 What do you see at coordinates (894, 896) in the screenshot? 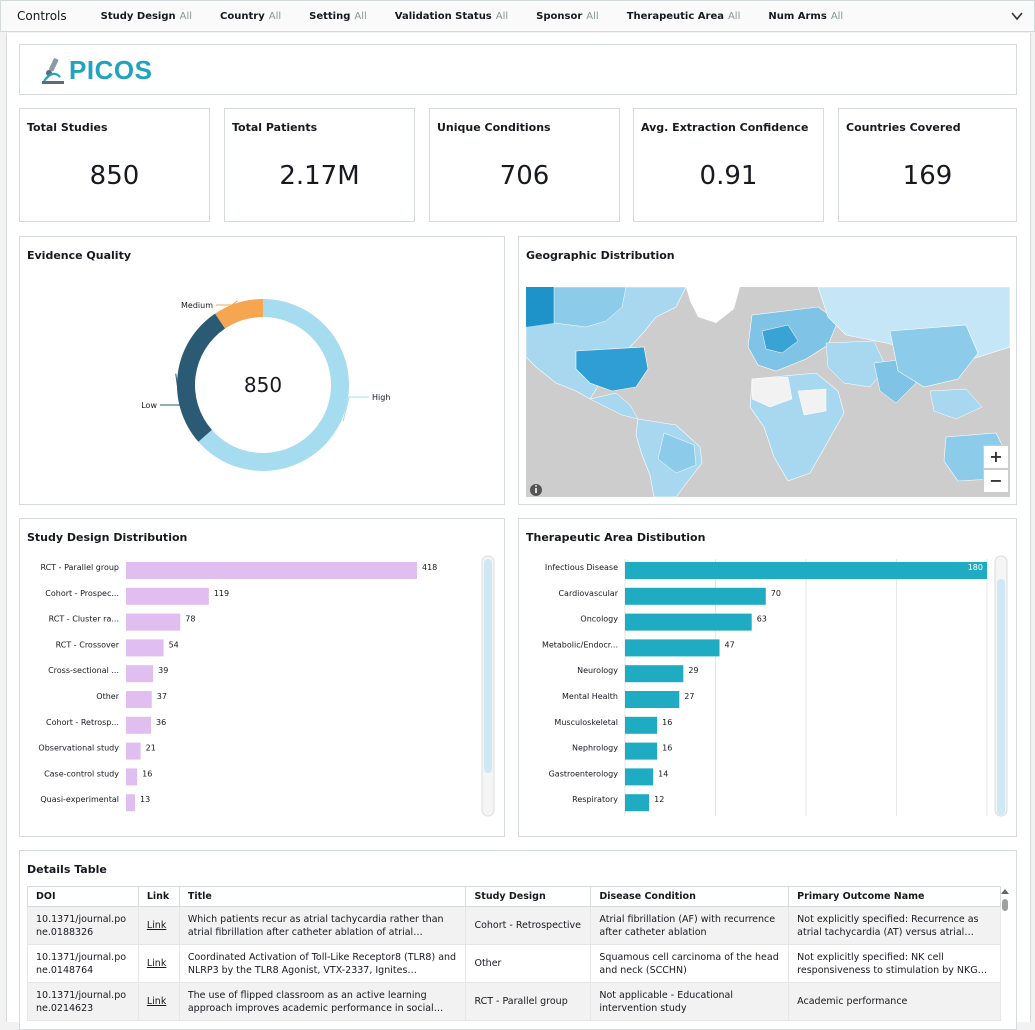
I see `column-header-primary-outcome: Primary Outcome Name` at bounding box center [894, 896].